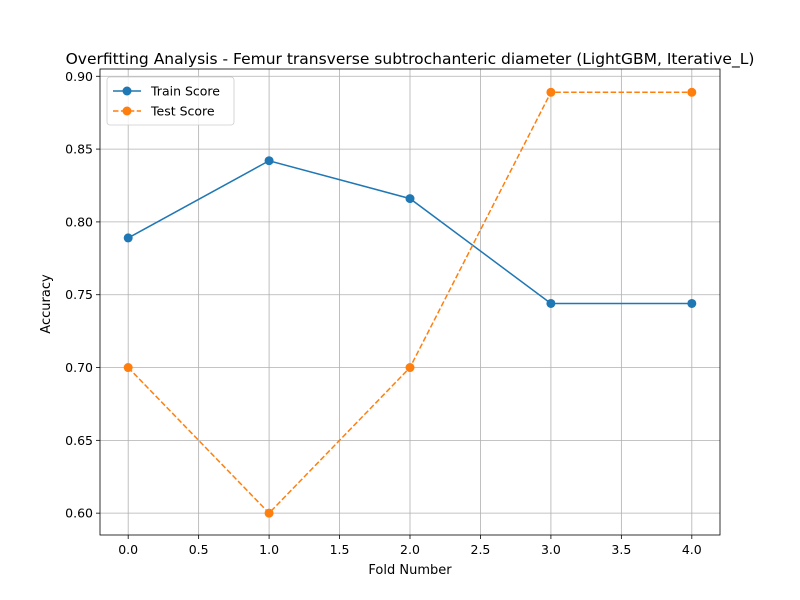 The image size is (800, 600). What do you see at coordinates (79, 149) in the screenshot?
I see `y-tick-label: 0.85` at bounding box center [79, 149].